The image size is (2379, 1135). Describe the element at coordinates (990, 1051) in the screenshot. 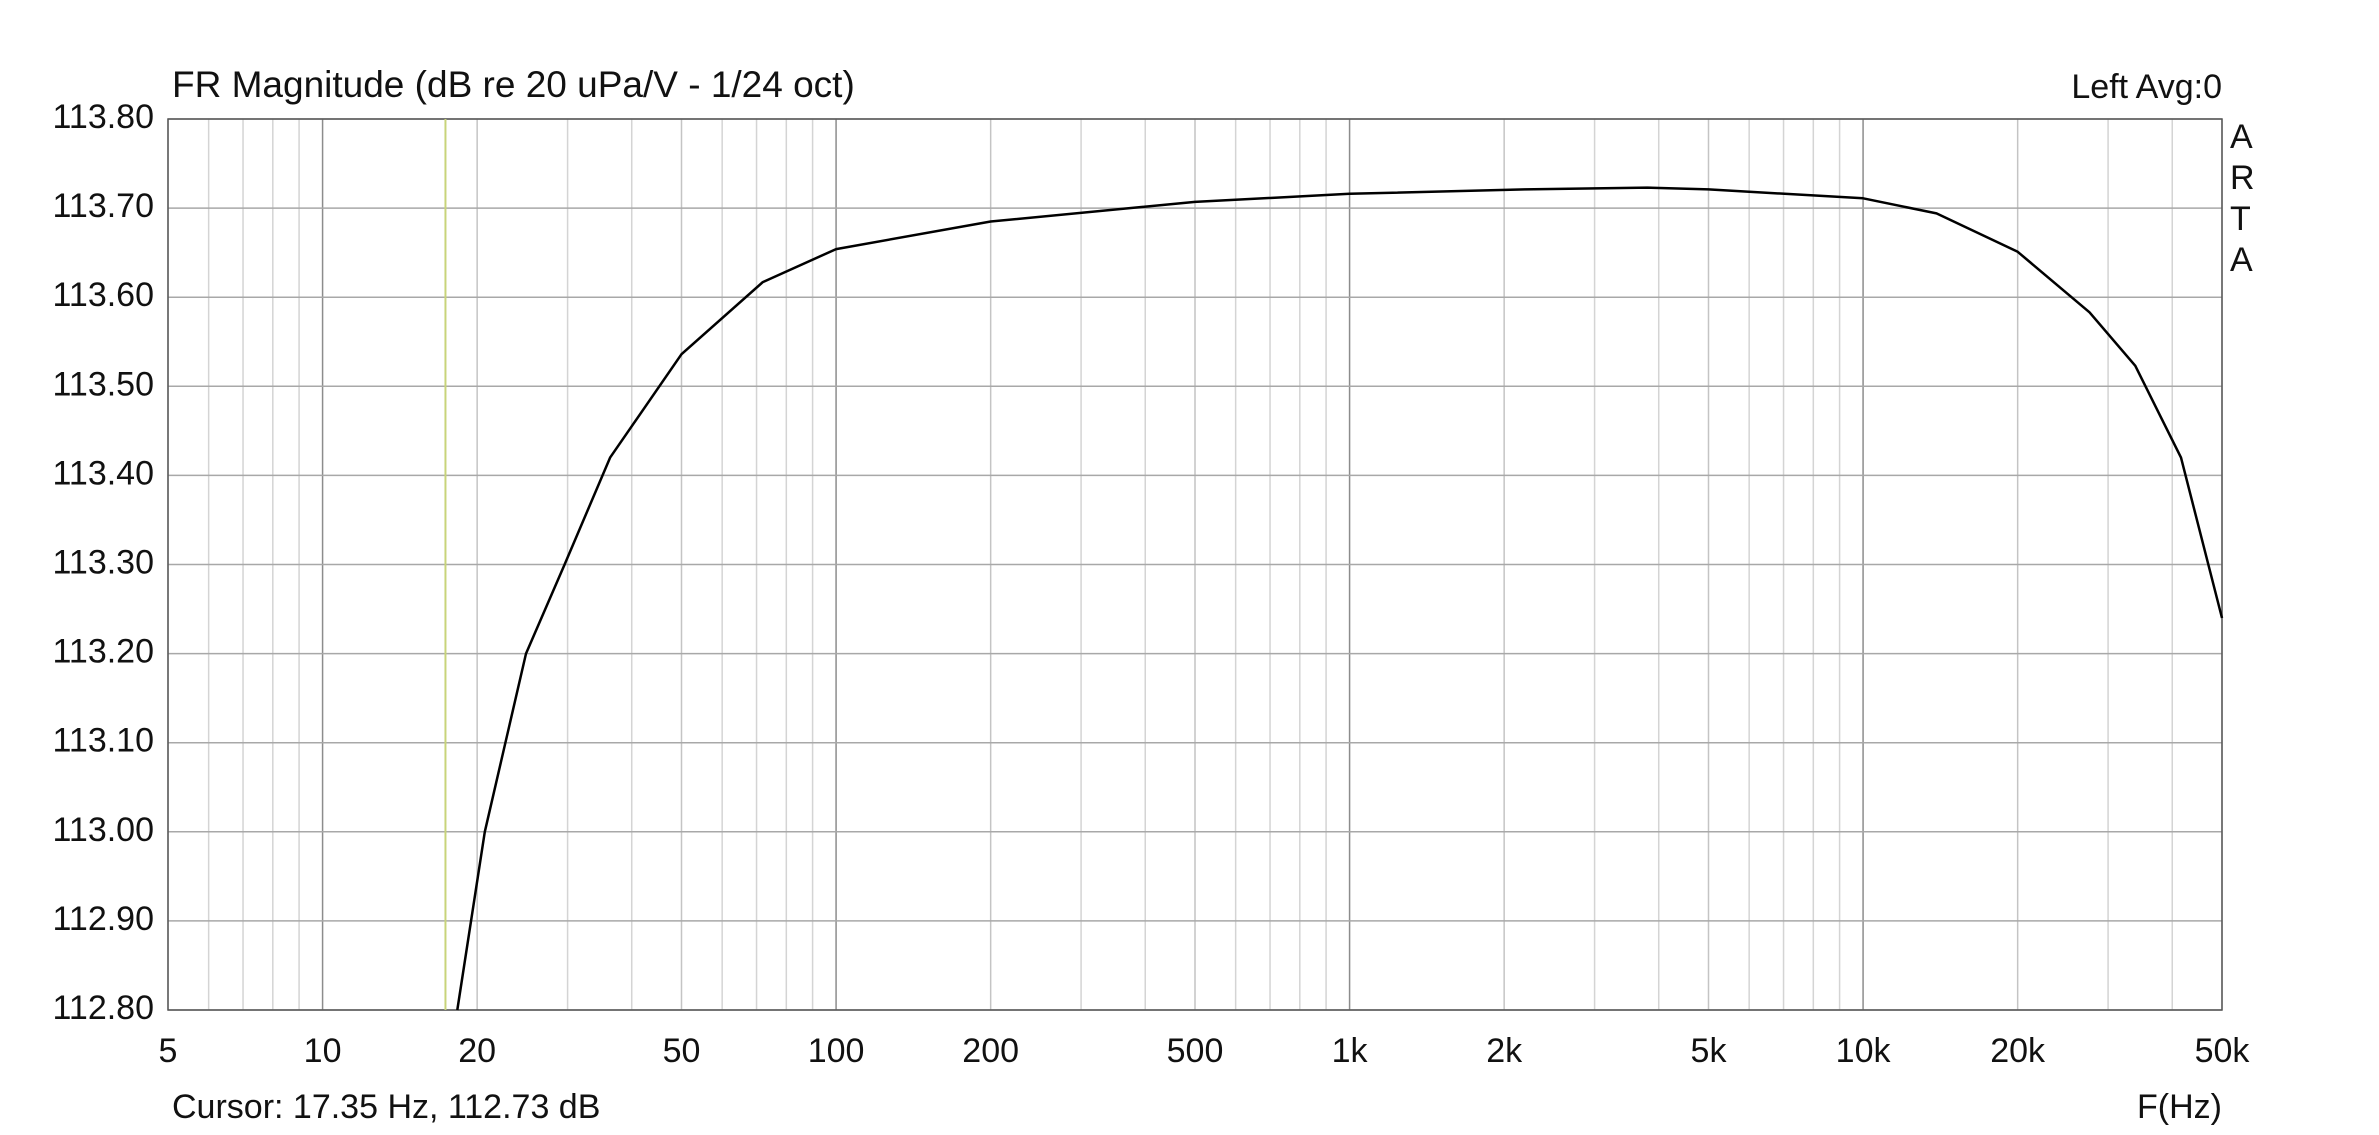

I see `x-tick-label: 200` at that location.